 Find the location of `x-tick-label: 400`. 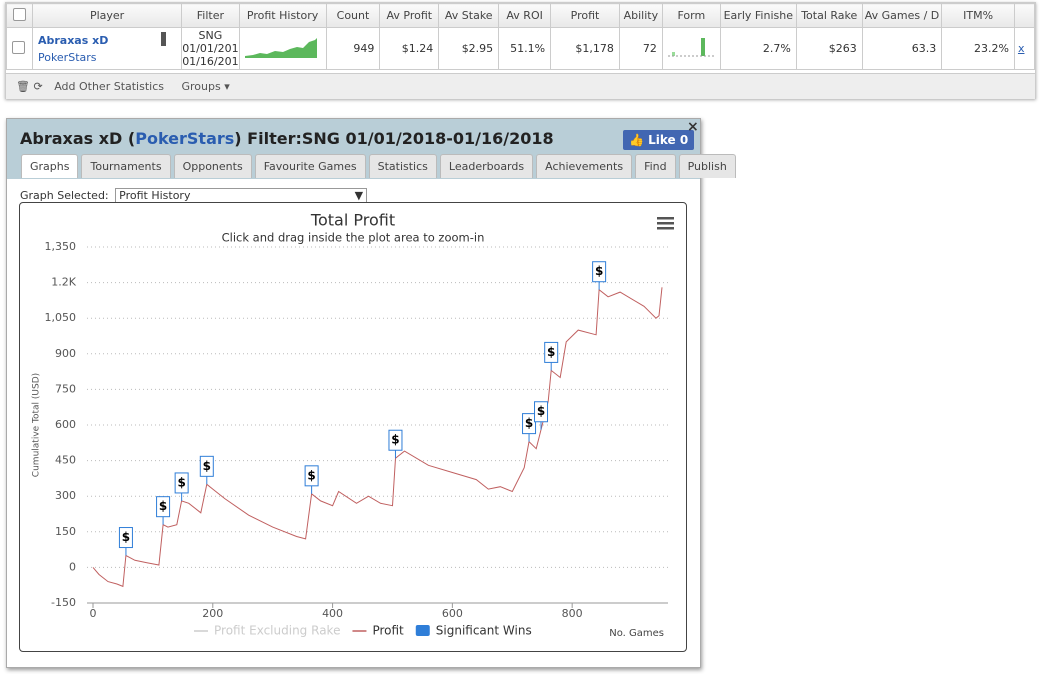

x-tick-label: 400 is located at coordinates (332, 613).